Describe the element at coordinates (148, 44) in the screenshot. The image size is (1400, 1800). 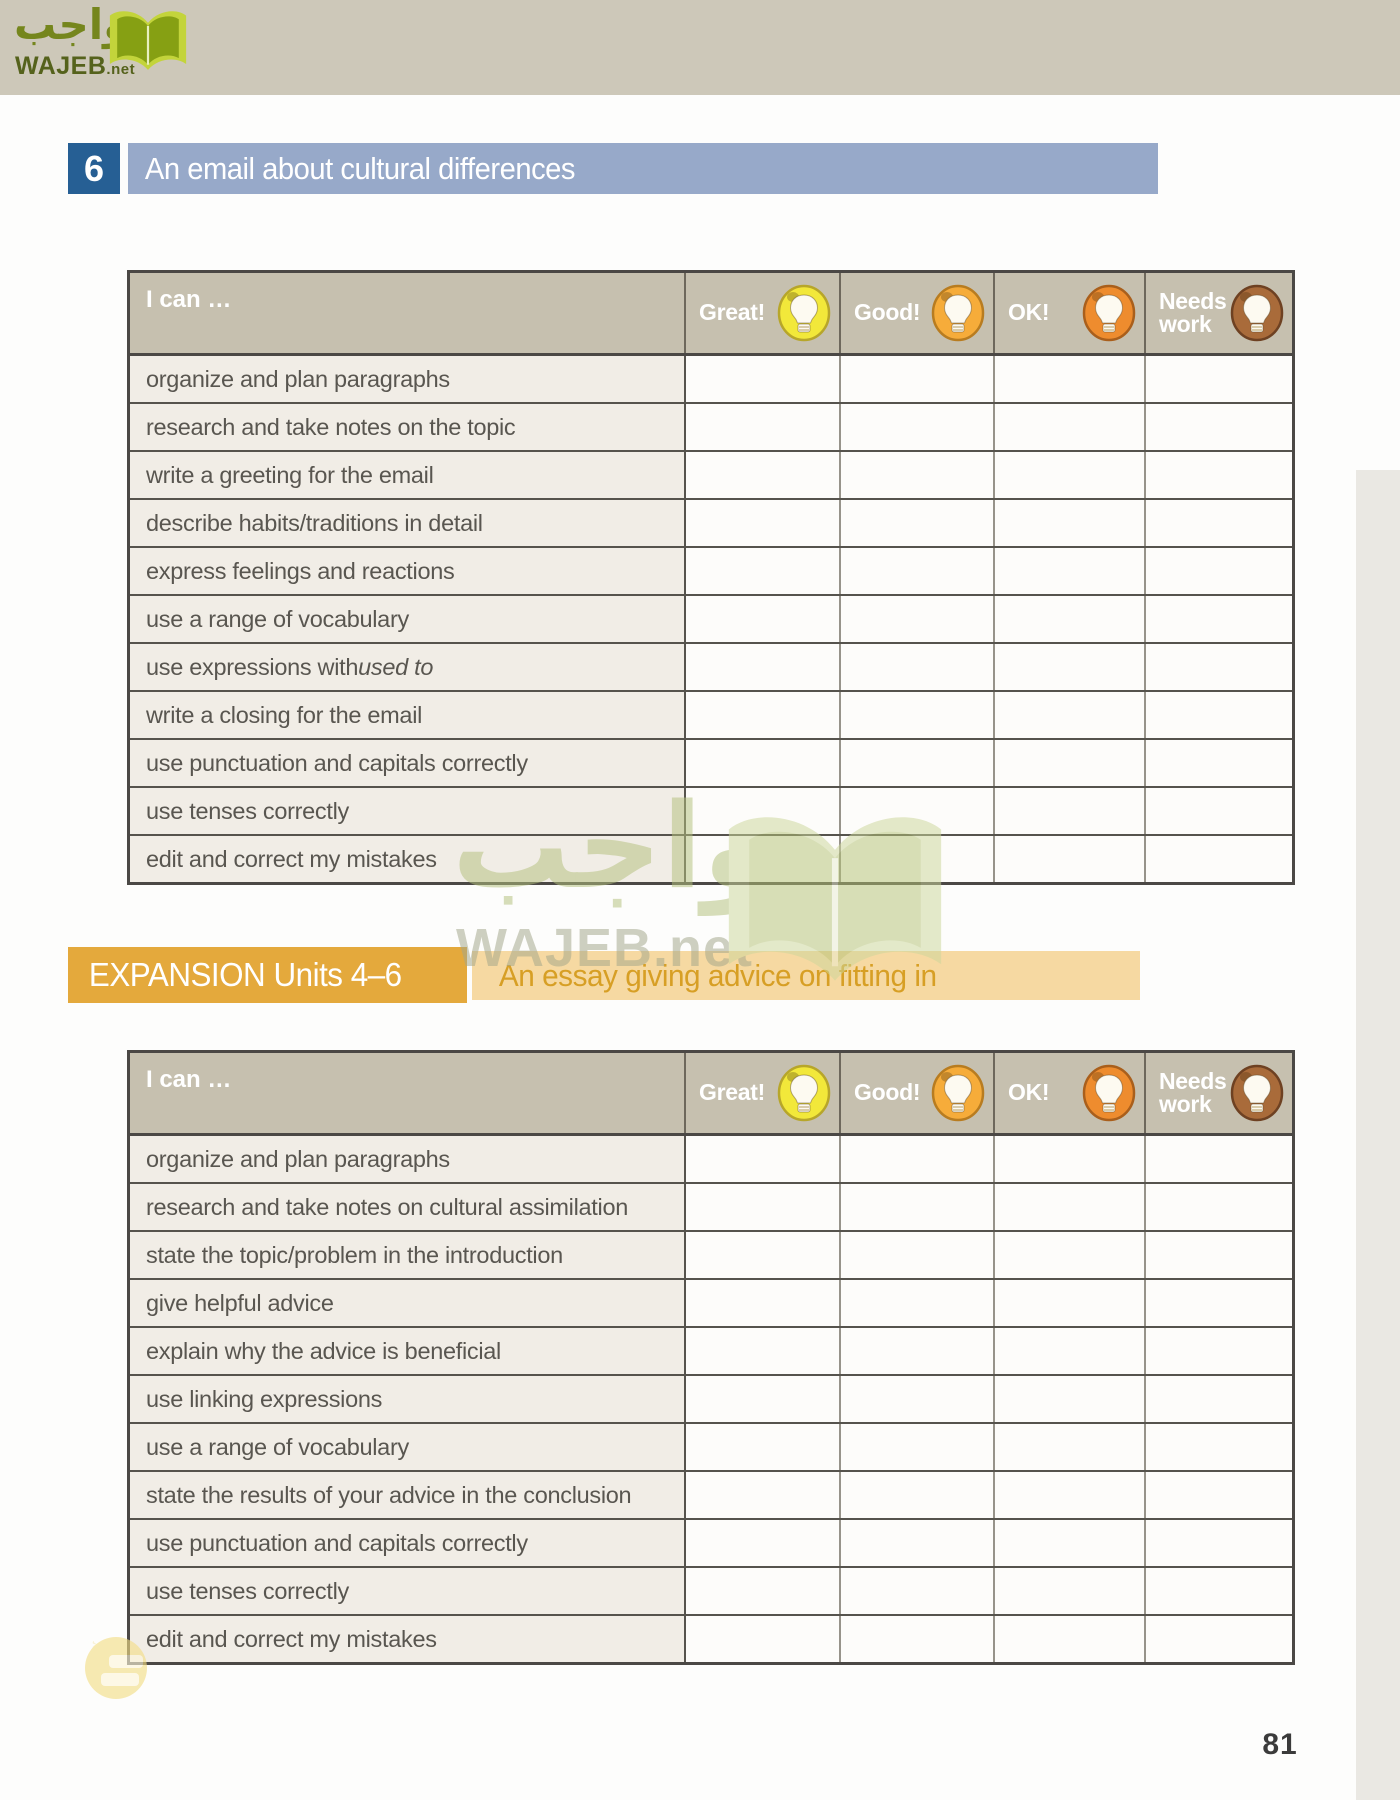
I see `open-book-icon` at that location.